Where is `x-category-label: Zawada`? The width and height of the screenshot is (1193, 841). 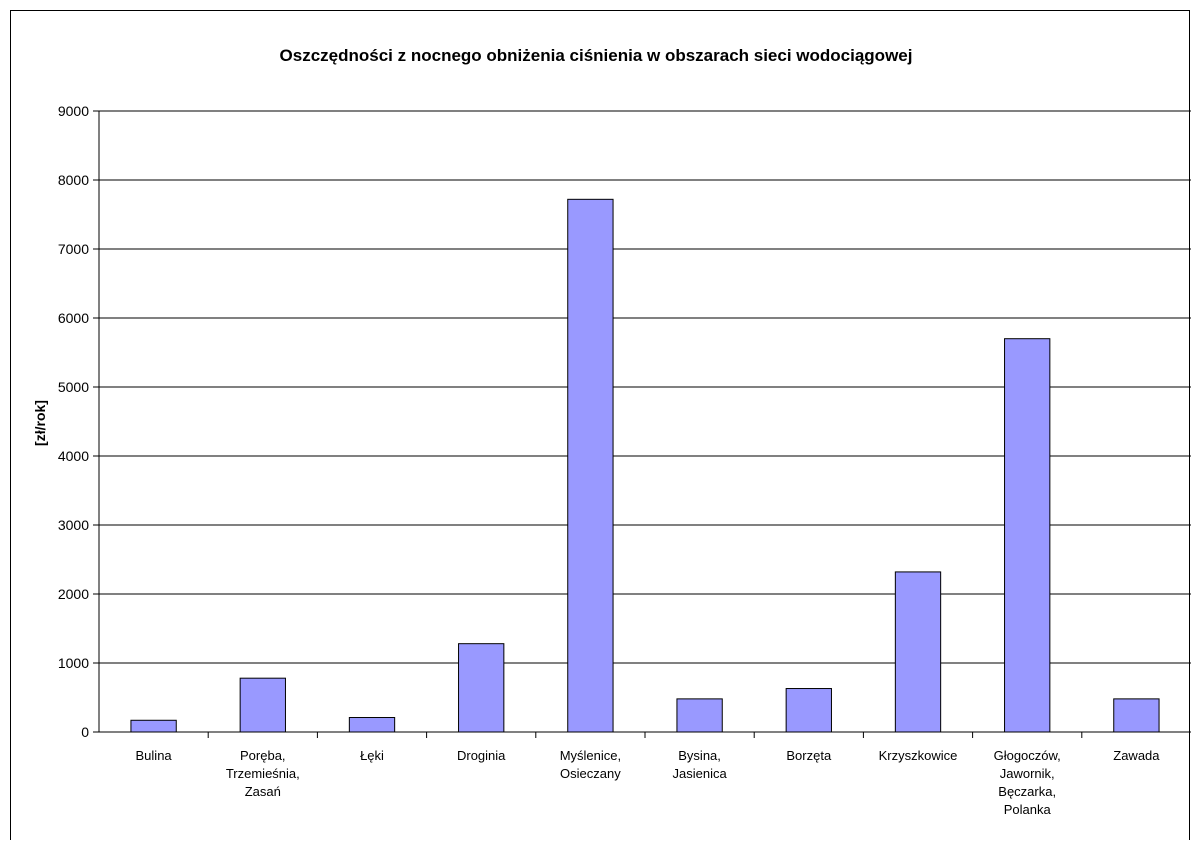
x-category-label: Zawada is located at coordinates (1136, 755).